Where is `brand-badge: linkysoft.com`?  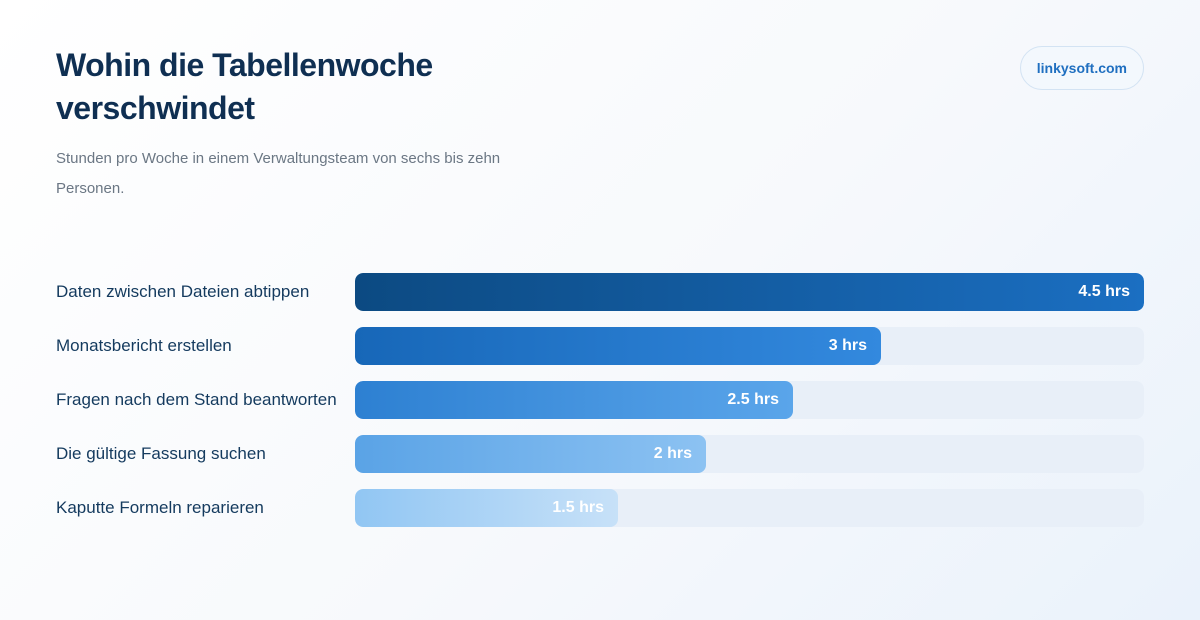
brand-badge: linkysoft.com is located at coordinates (1081, 68).